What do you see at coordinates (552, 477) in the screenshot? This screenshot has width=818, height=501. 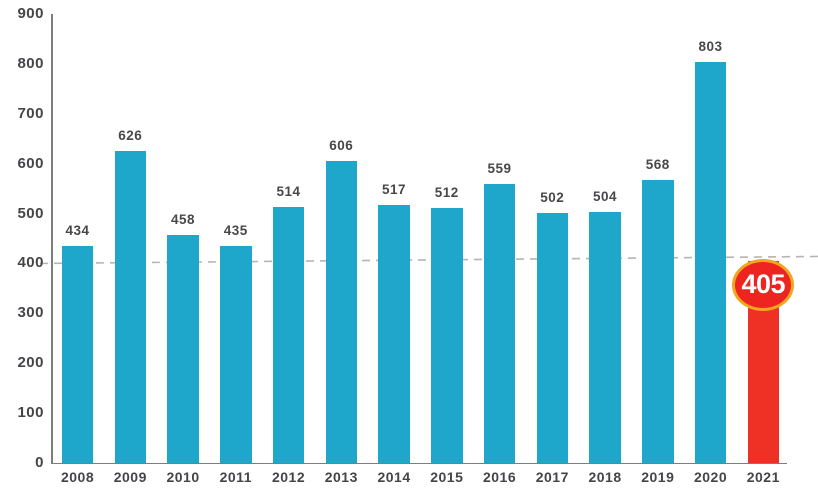 I see `x-tick-label-2017: 2017` at bounding box center [552, 477].